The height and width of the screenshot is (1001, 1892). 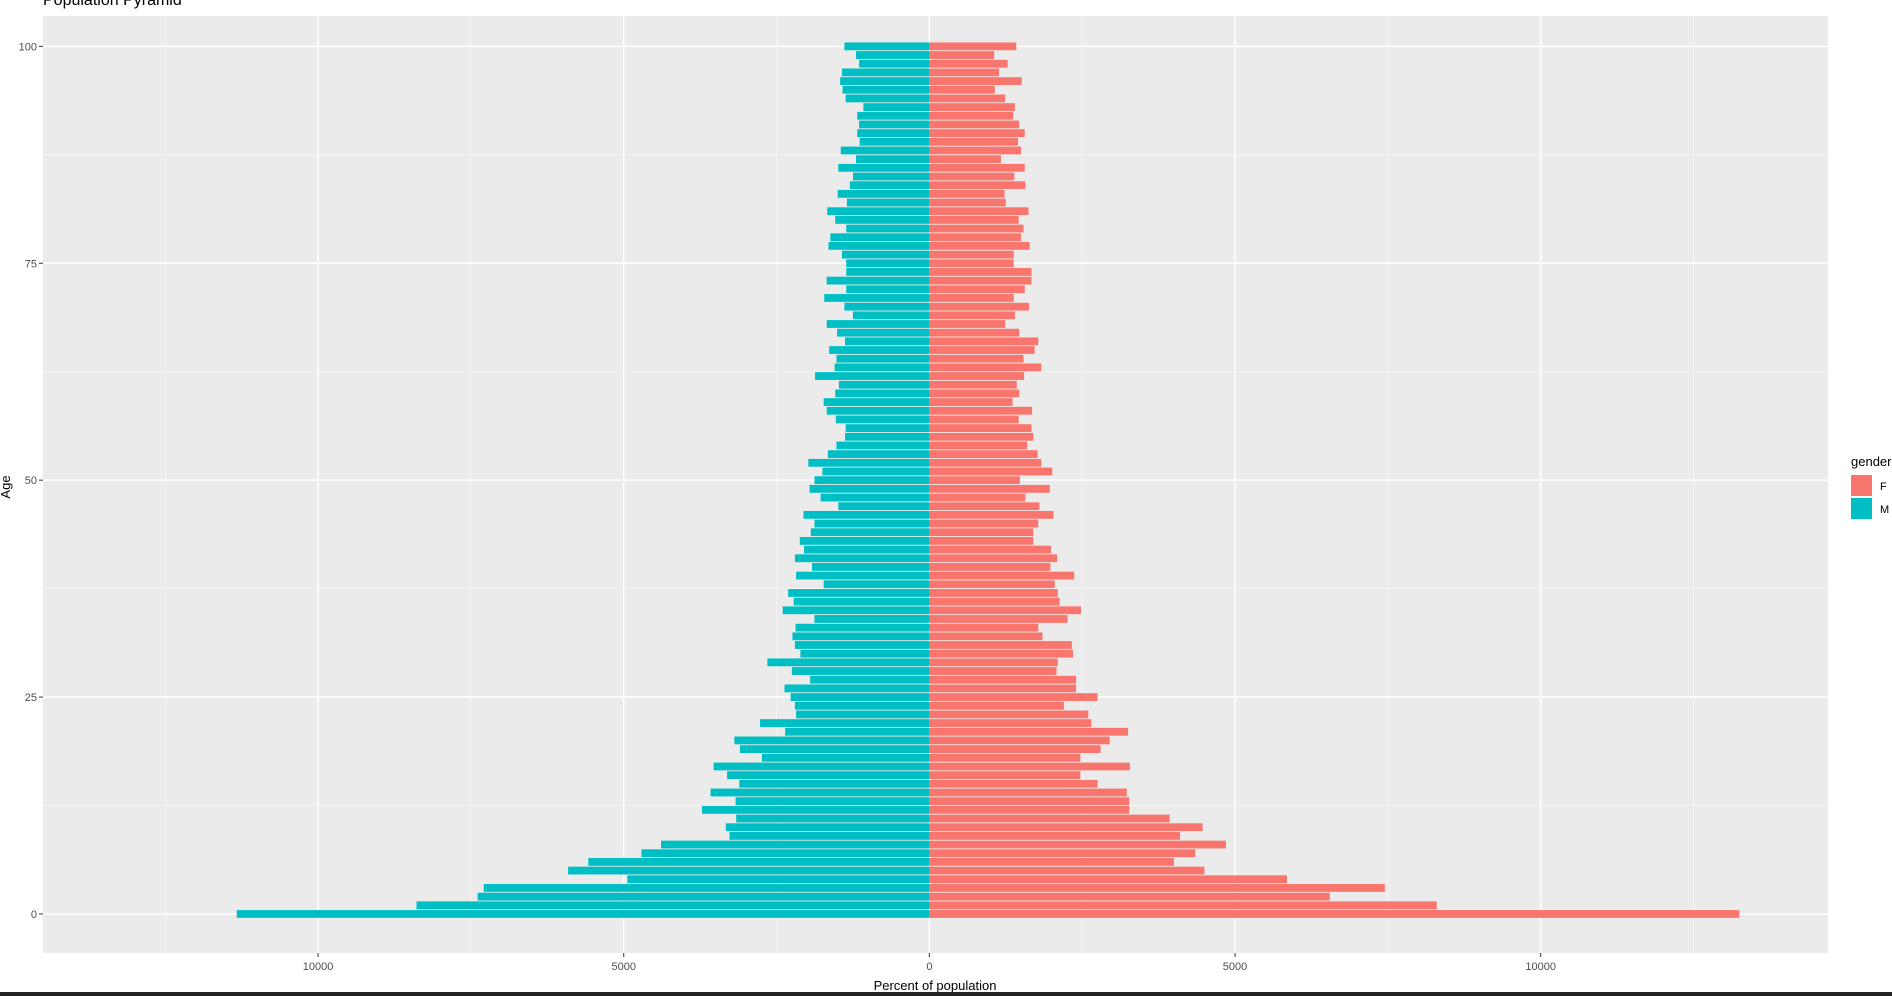 What do you see at coordinates (946, 994) in the screenshot?
I see `window-bottom-border` at bounding box center [946, 994].